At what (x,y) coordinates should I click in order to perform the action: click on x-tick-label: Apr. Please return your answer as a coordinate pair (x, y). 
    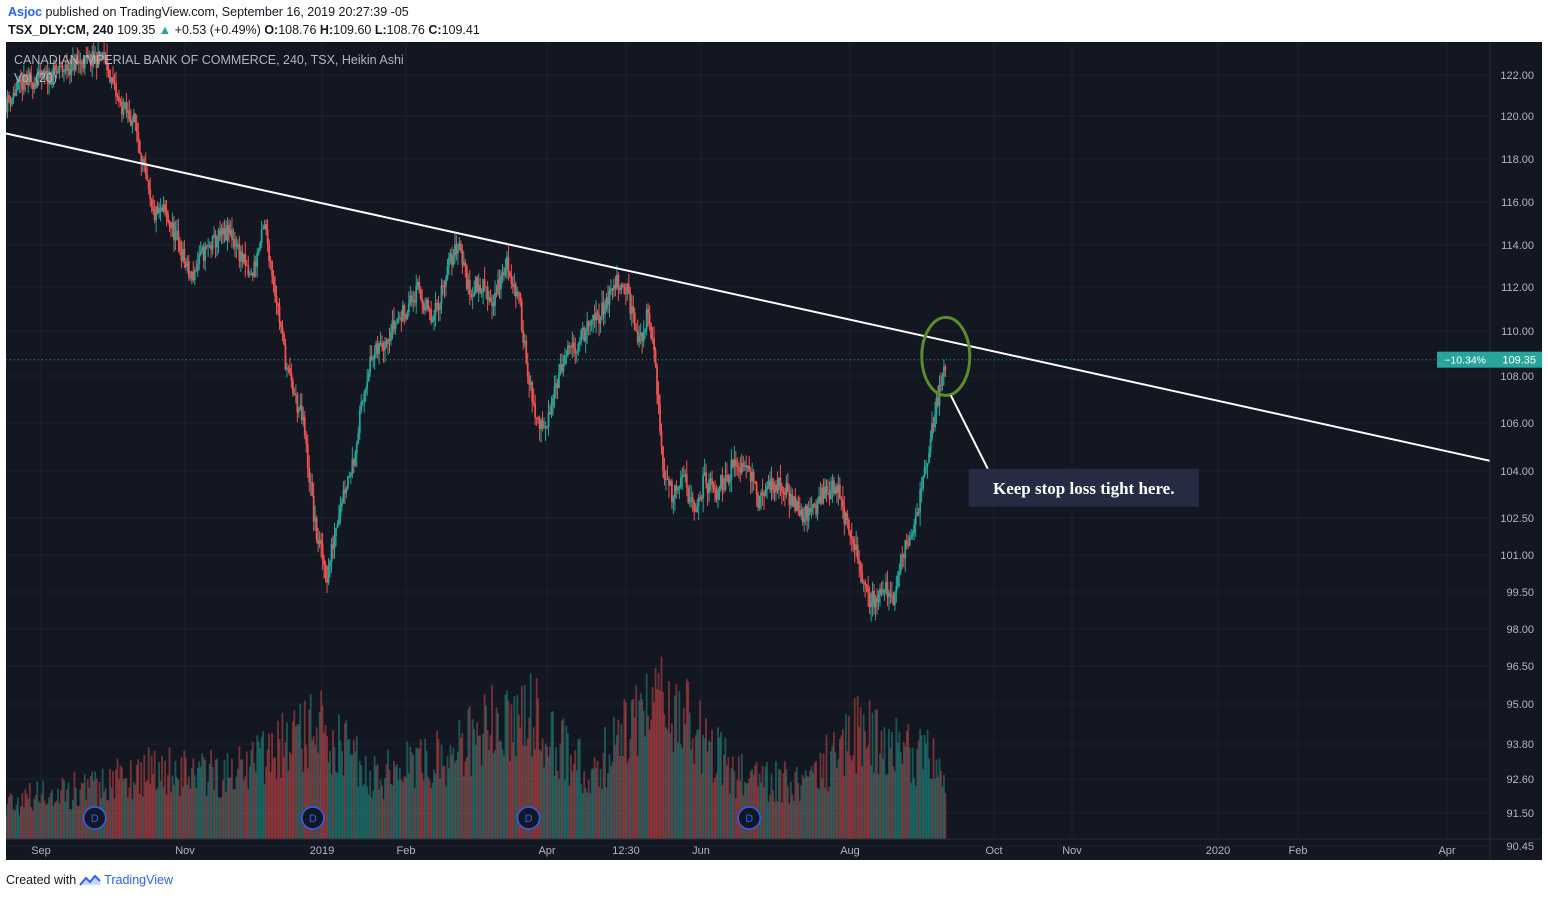
    Looking at the image, I should click on (546, 851).